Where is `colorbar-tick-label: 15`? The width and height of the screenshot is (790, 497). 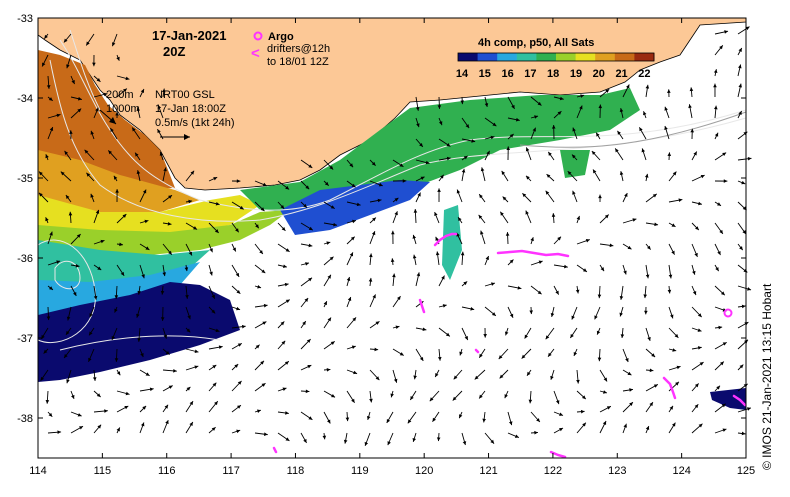 colorbar-tick-label: 15 is located at coordinates (485, 74).